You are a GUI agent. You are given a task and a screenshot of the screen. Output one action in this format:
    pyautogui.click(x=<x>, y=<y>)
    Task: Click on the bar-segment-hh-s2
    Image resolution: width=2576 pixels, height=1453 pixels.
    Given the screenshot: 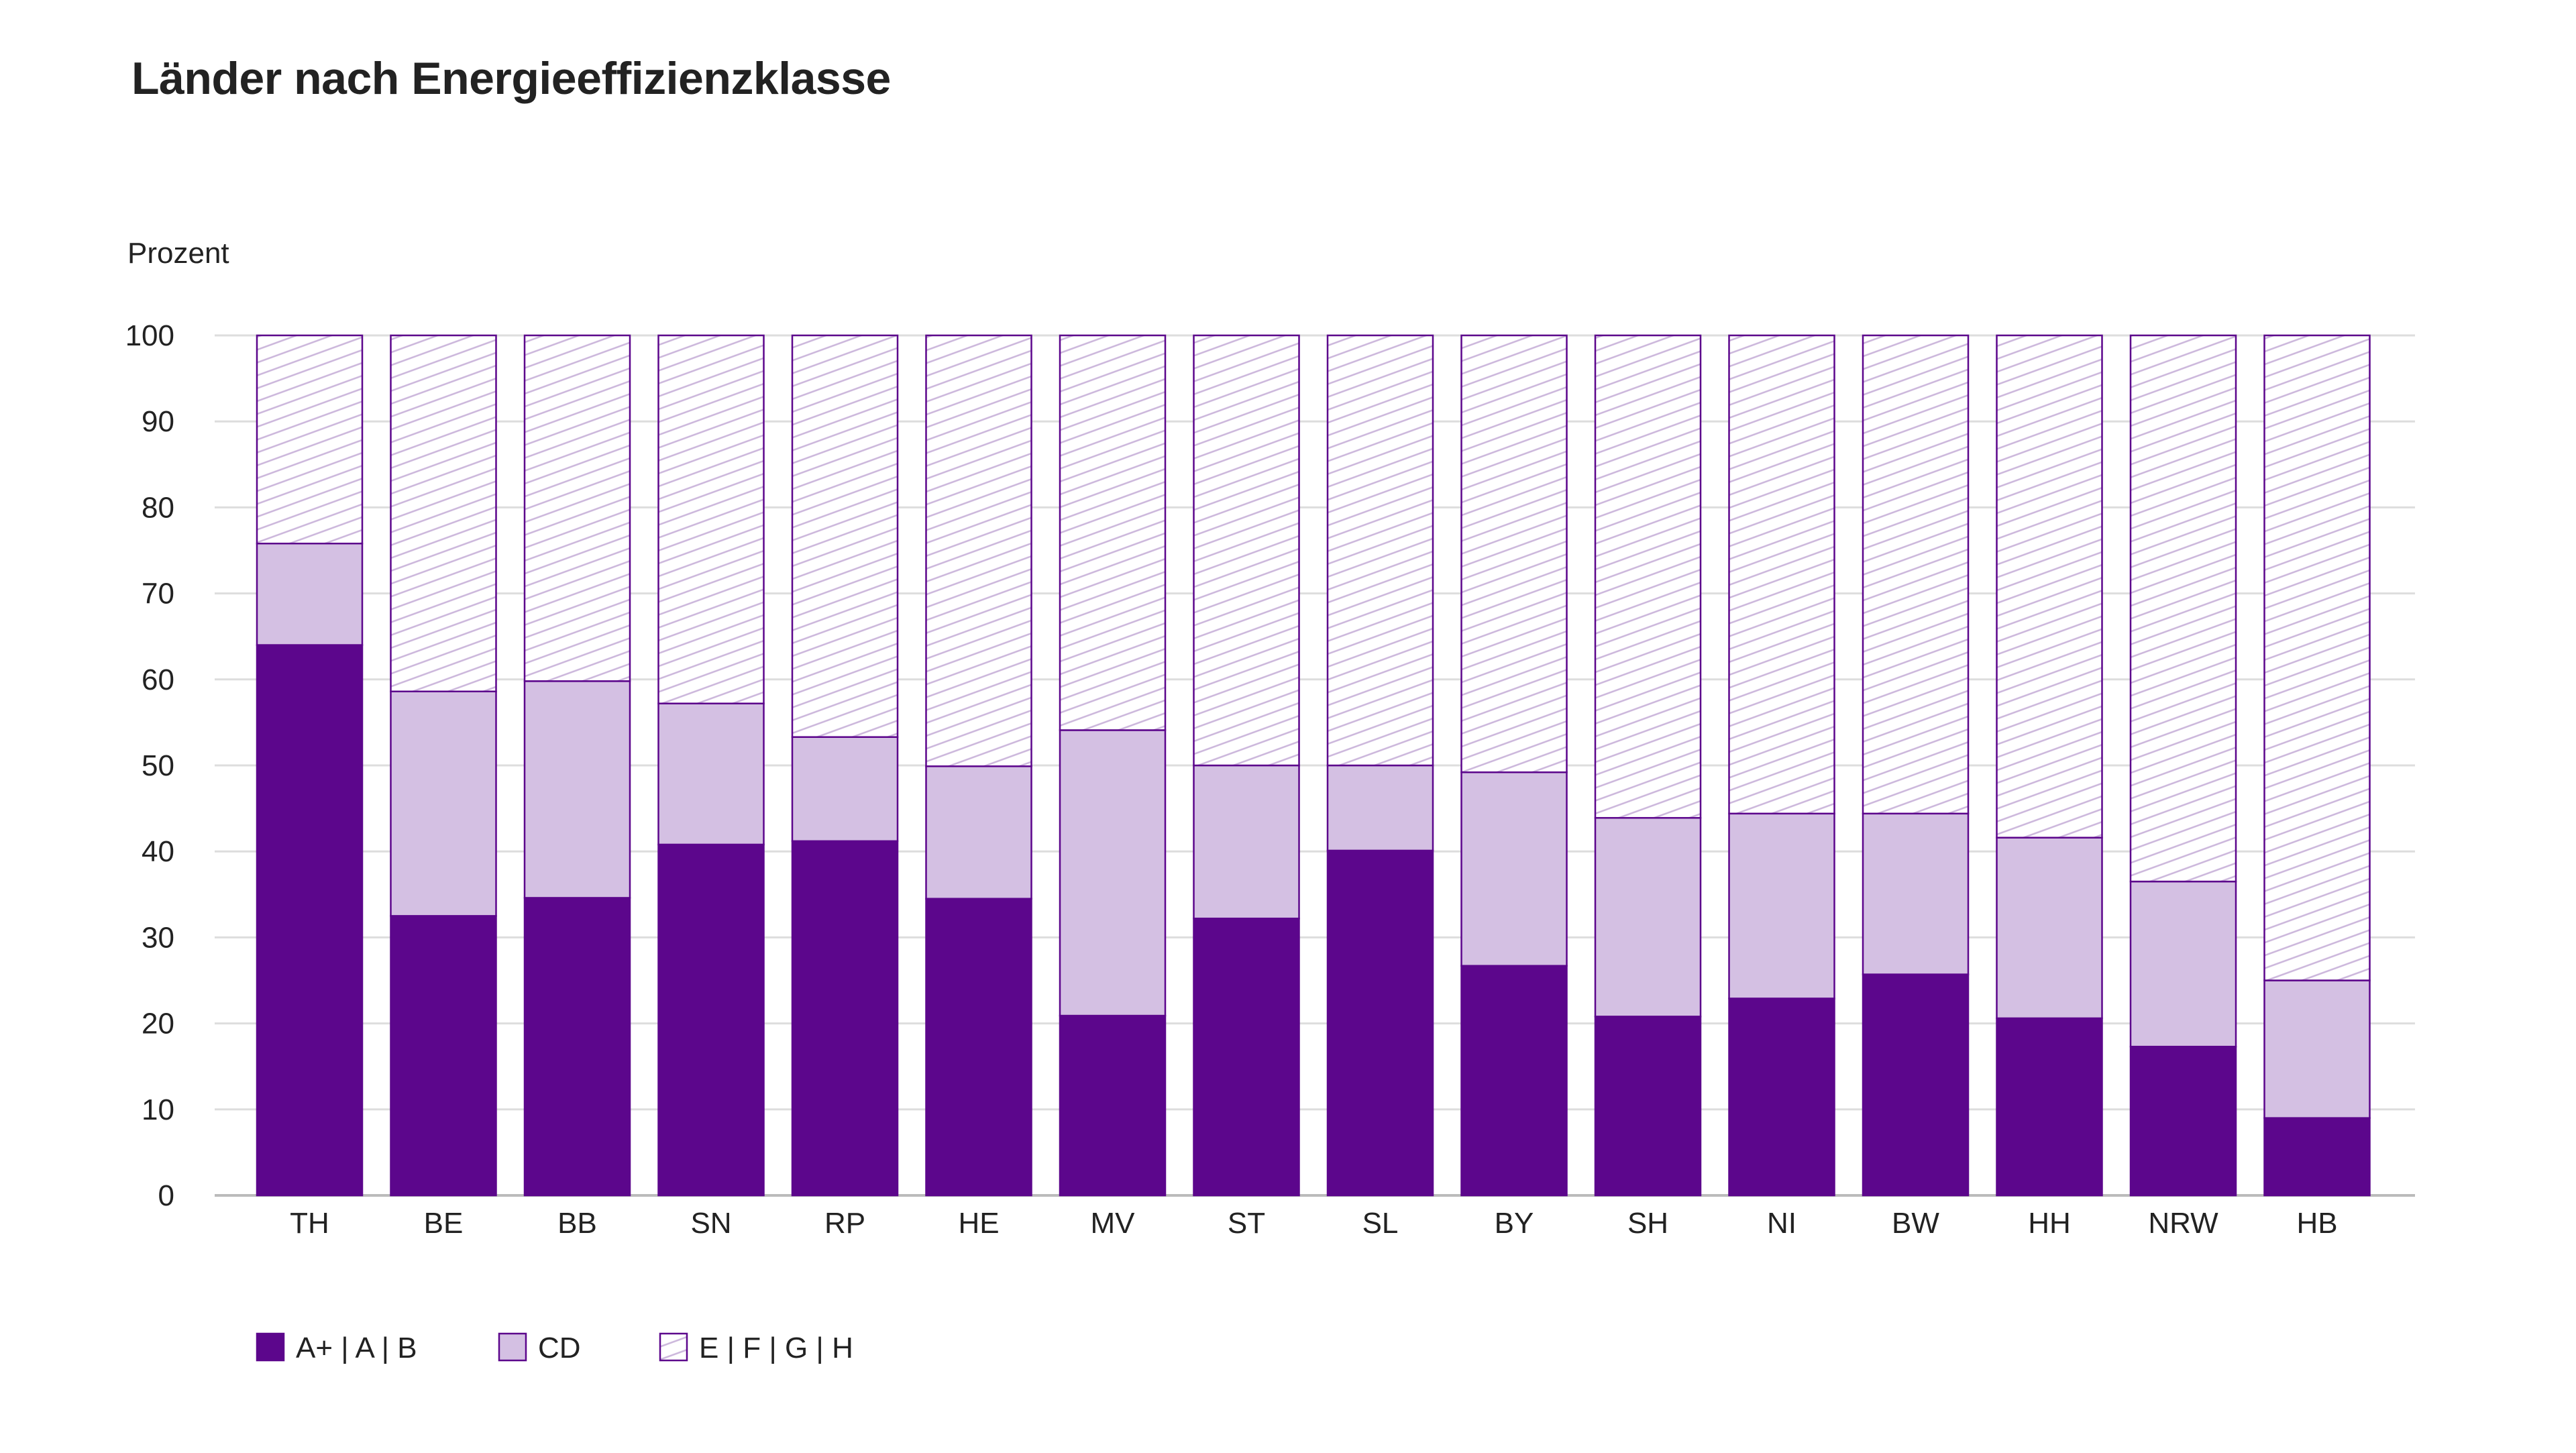 What is the action you would take?
    pyautogui.click(x=2049, y=586)
    